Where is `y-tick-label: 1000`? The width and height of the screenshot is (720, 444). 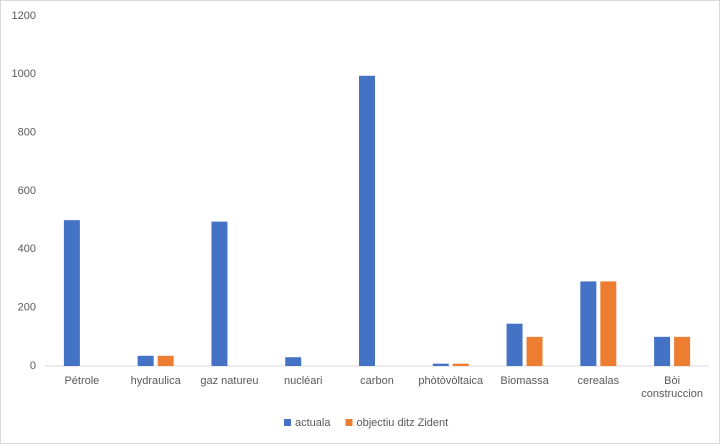 y-tick-label: 1000 is located at coordinates (24, 74).